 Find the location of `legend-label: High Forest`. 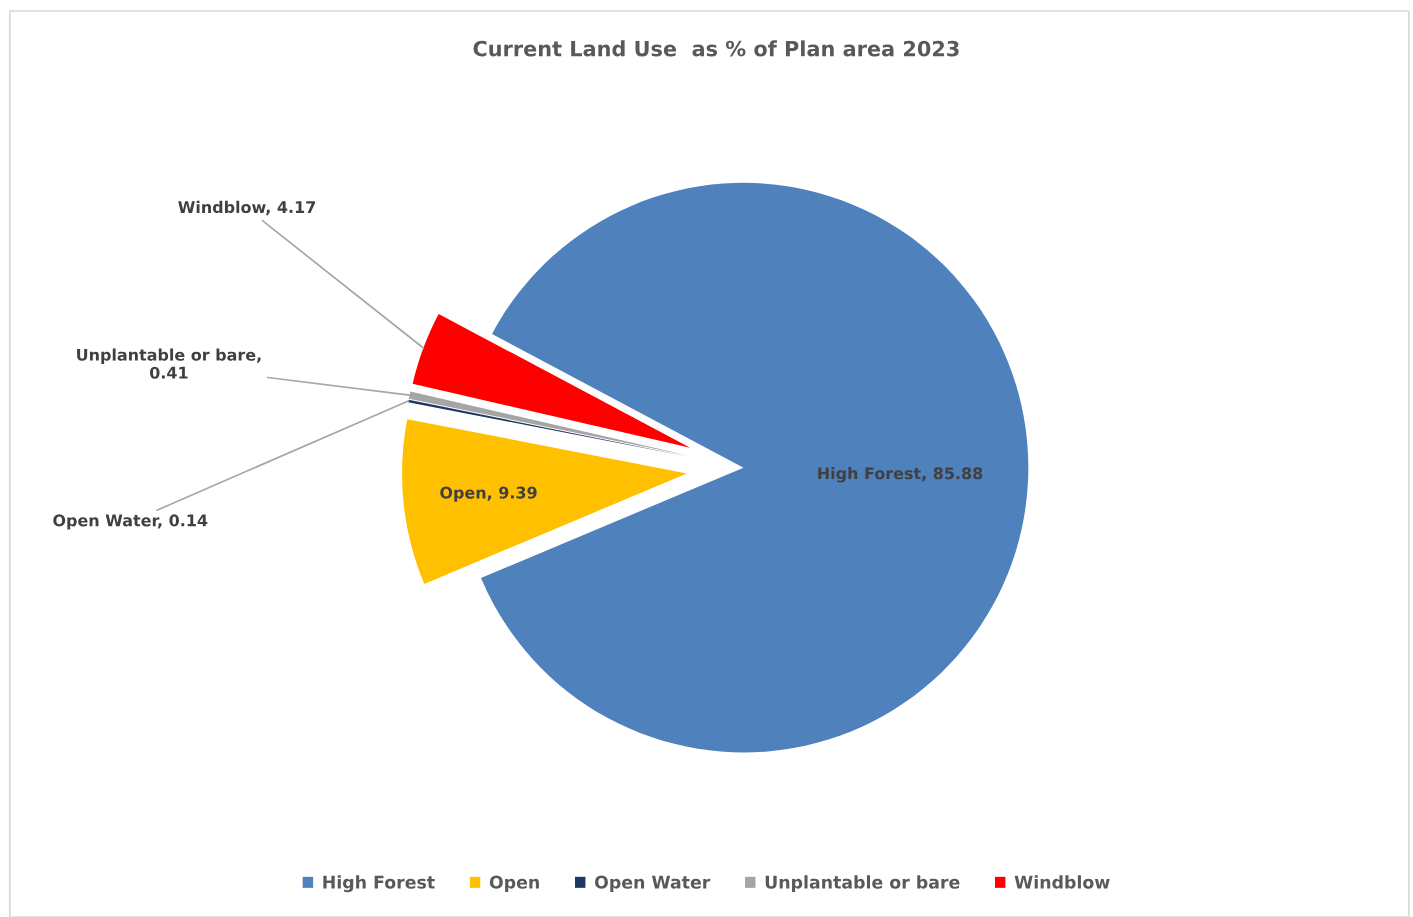

legend-label: High Forest is located at coordinates (379, 884).